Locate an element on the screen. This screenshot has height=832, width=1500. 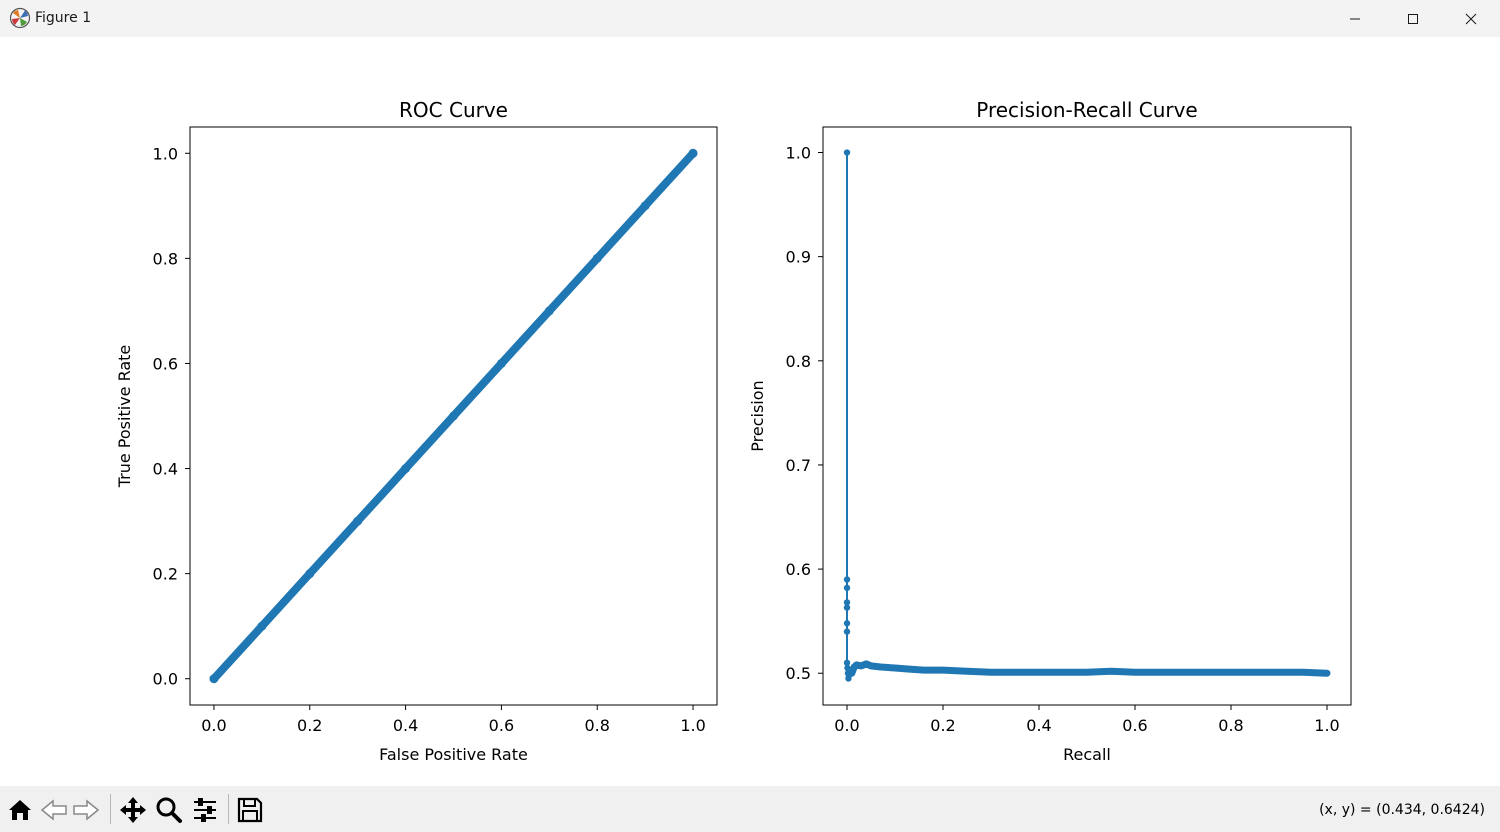
x-axis-label: Recall is located at coordinates (1087, 754).